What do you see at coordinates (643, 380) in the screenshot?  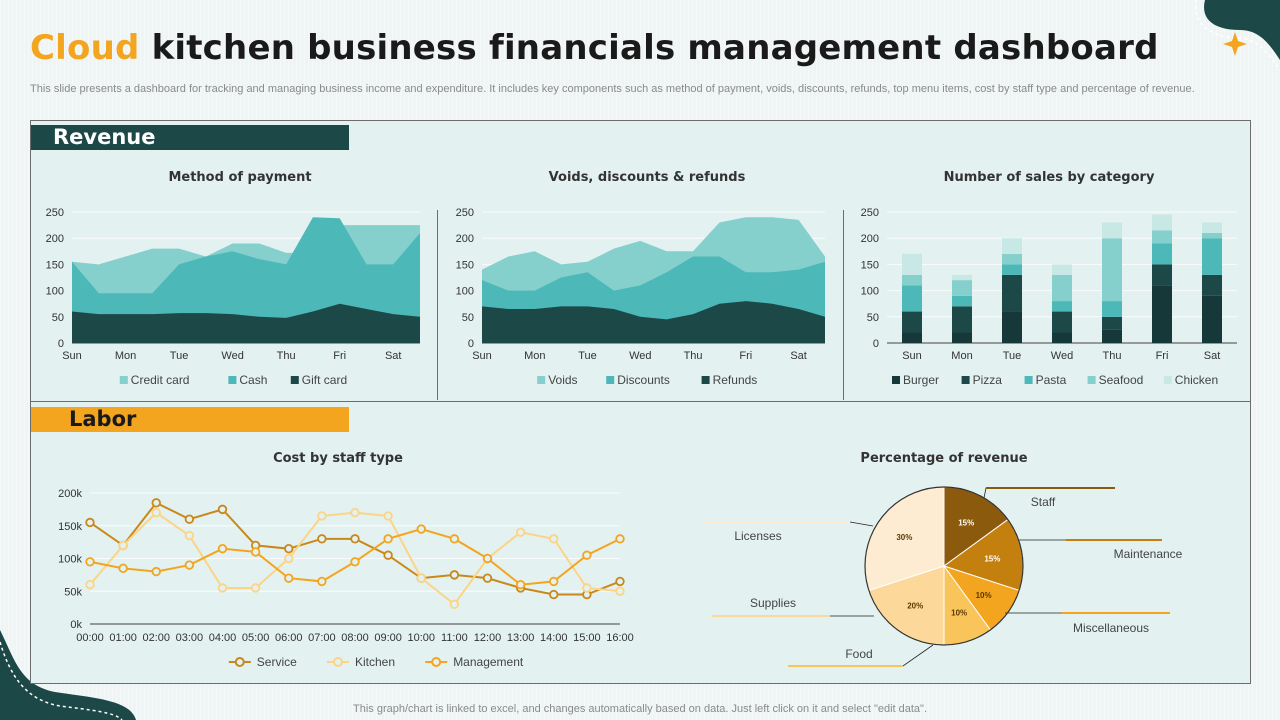 I see `legend-label: Discounts` at bounding box center [643, 380].